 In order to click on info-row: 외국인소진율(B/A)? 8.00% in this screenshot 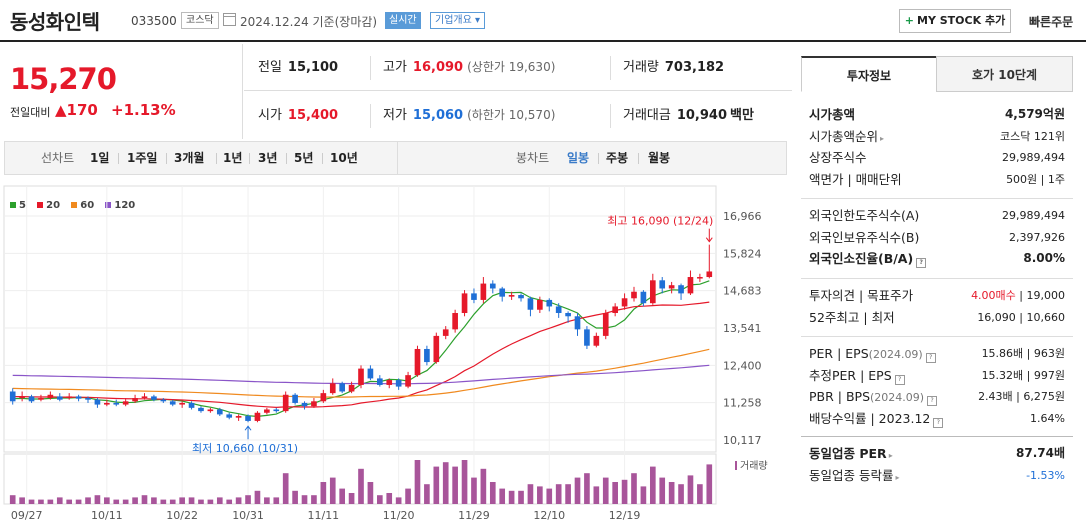, I will do `click(937, 258)`.